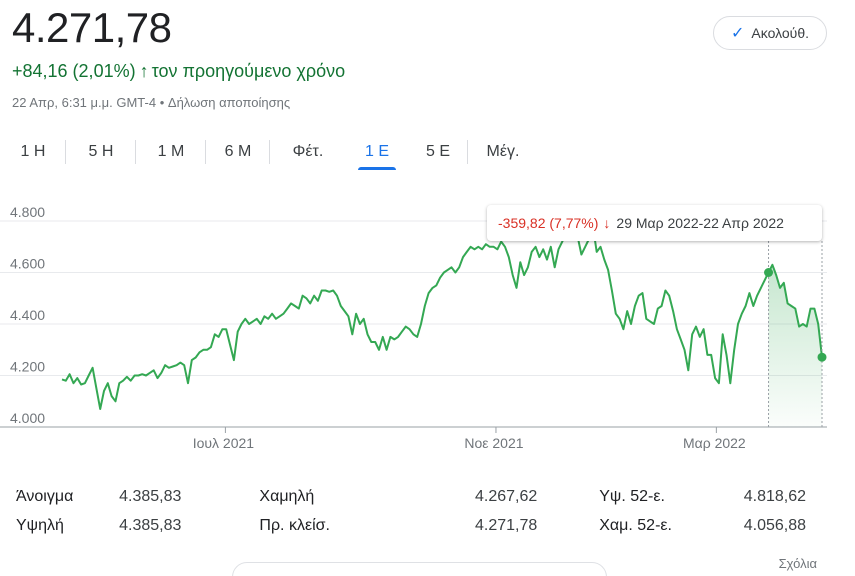  Describe the element at coordinates (632, 496) in the screenshot. I see `stat-label: Υψ. 52-ε.` at that location.